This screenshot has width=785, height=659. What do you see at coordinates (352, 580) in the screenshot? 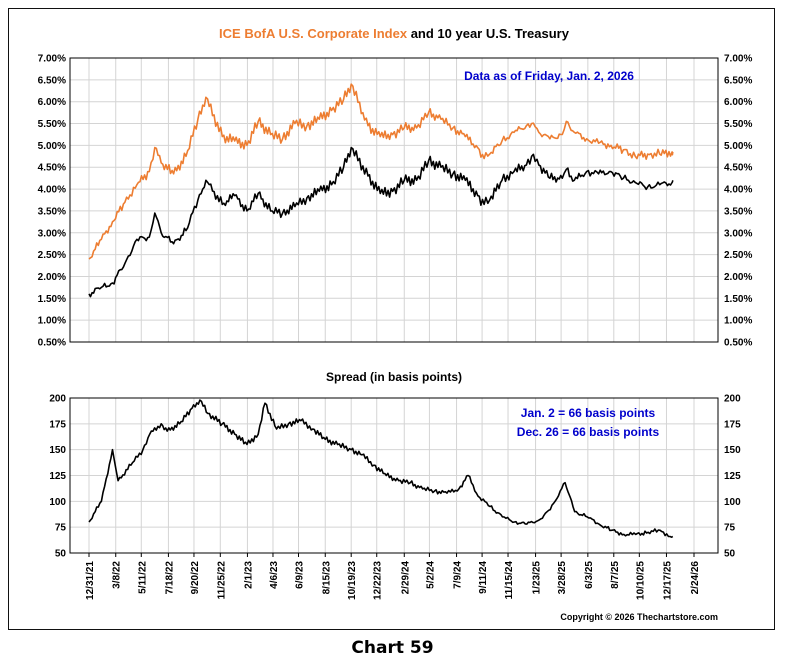
I see `x-tick-label: 10/19/23` at bounding box center [352, 580].